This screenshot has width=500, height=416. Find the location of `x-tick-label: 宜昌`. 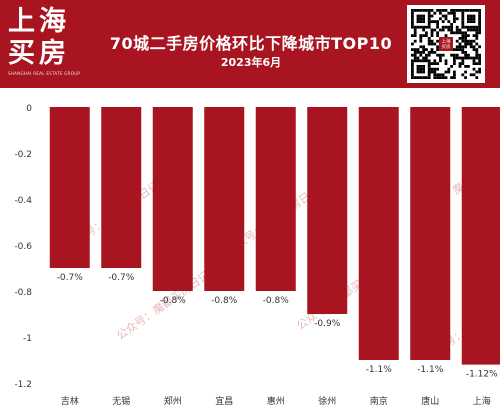

x-tick-label: 宜昌 is located at coordinates (224, 401).